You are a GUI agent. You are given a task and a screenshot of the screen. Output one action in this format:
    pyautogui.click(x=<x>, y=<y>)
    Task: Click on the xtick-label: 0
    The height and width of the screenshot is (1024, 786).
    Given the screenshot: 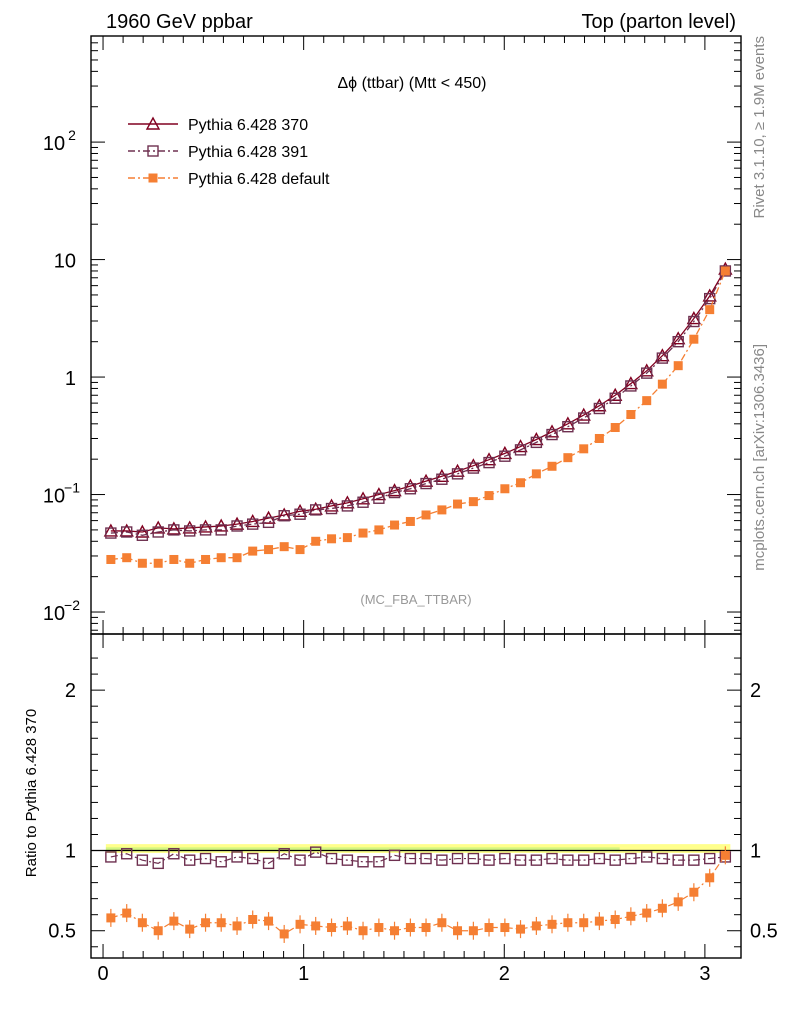 What is the action you would take?
    pyautogui.click(x=102, y=974)
    